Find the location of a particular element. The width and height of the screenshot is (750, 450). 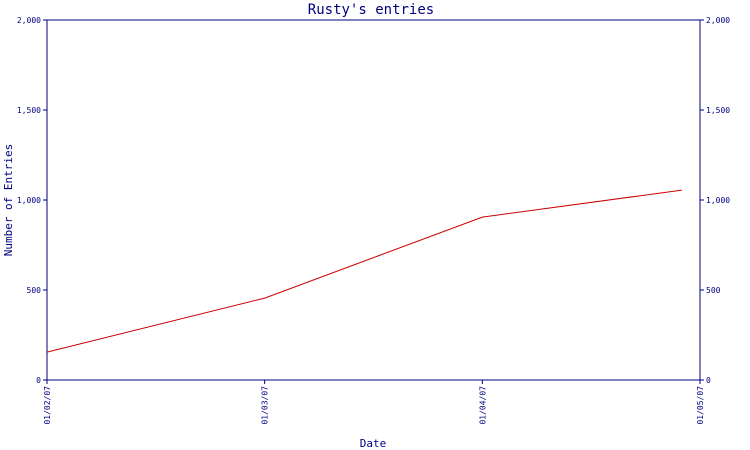

y-tick-label-right: 1,000 is located at coordinates (718, 200).